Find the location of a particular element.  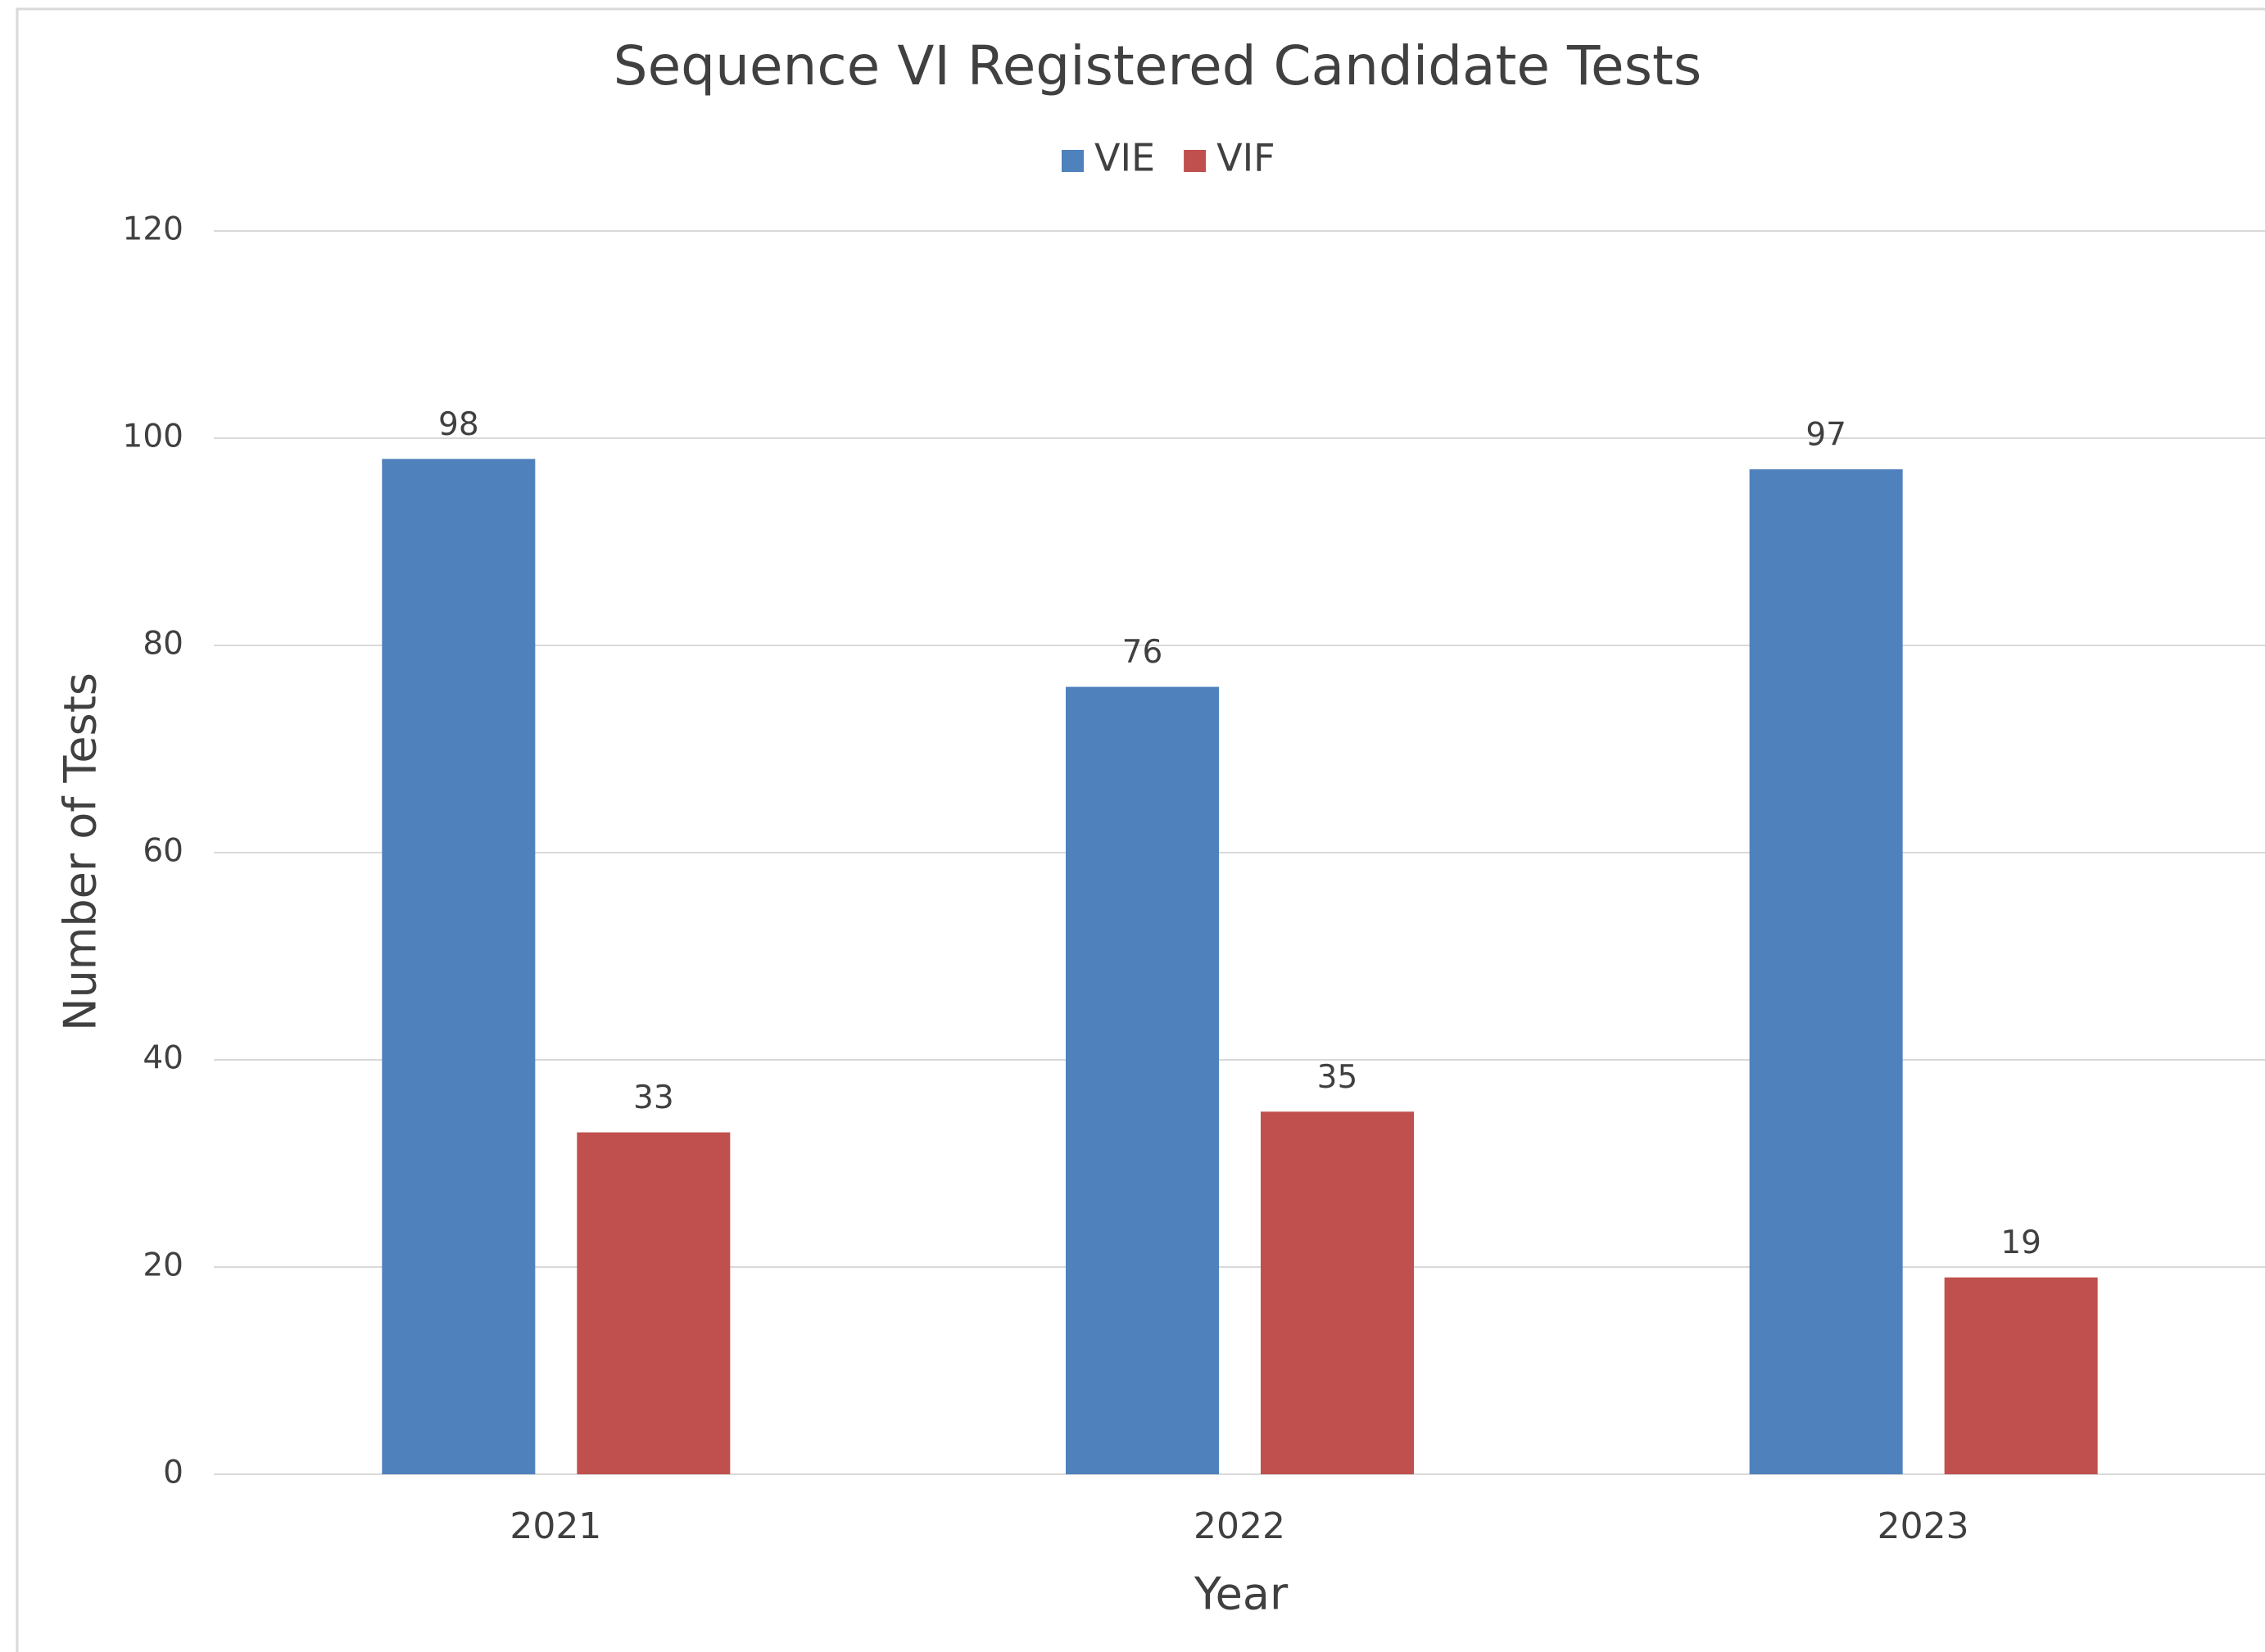

legend-label: VIF is located at coordinates (1245, 158).